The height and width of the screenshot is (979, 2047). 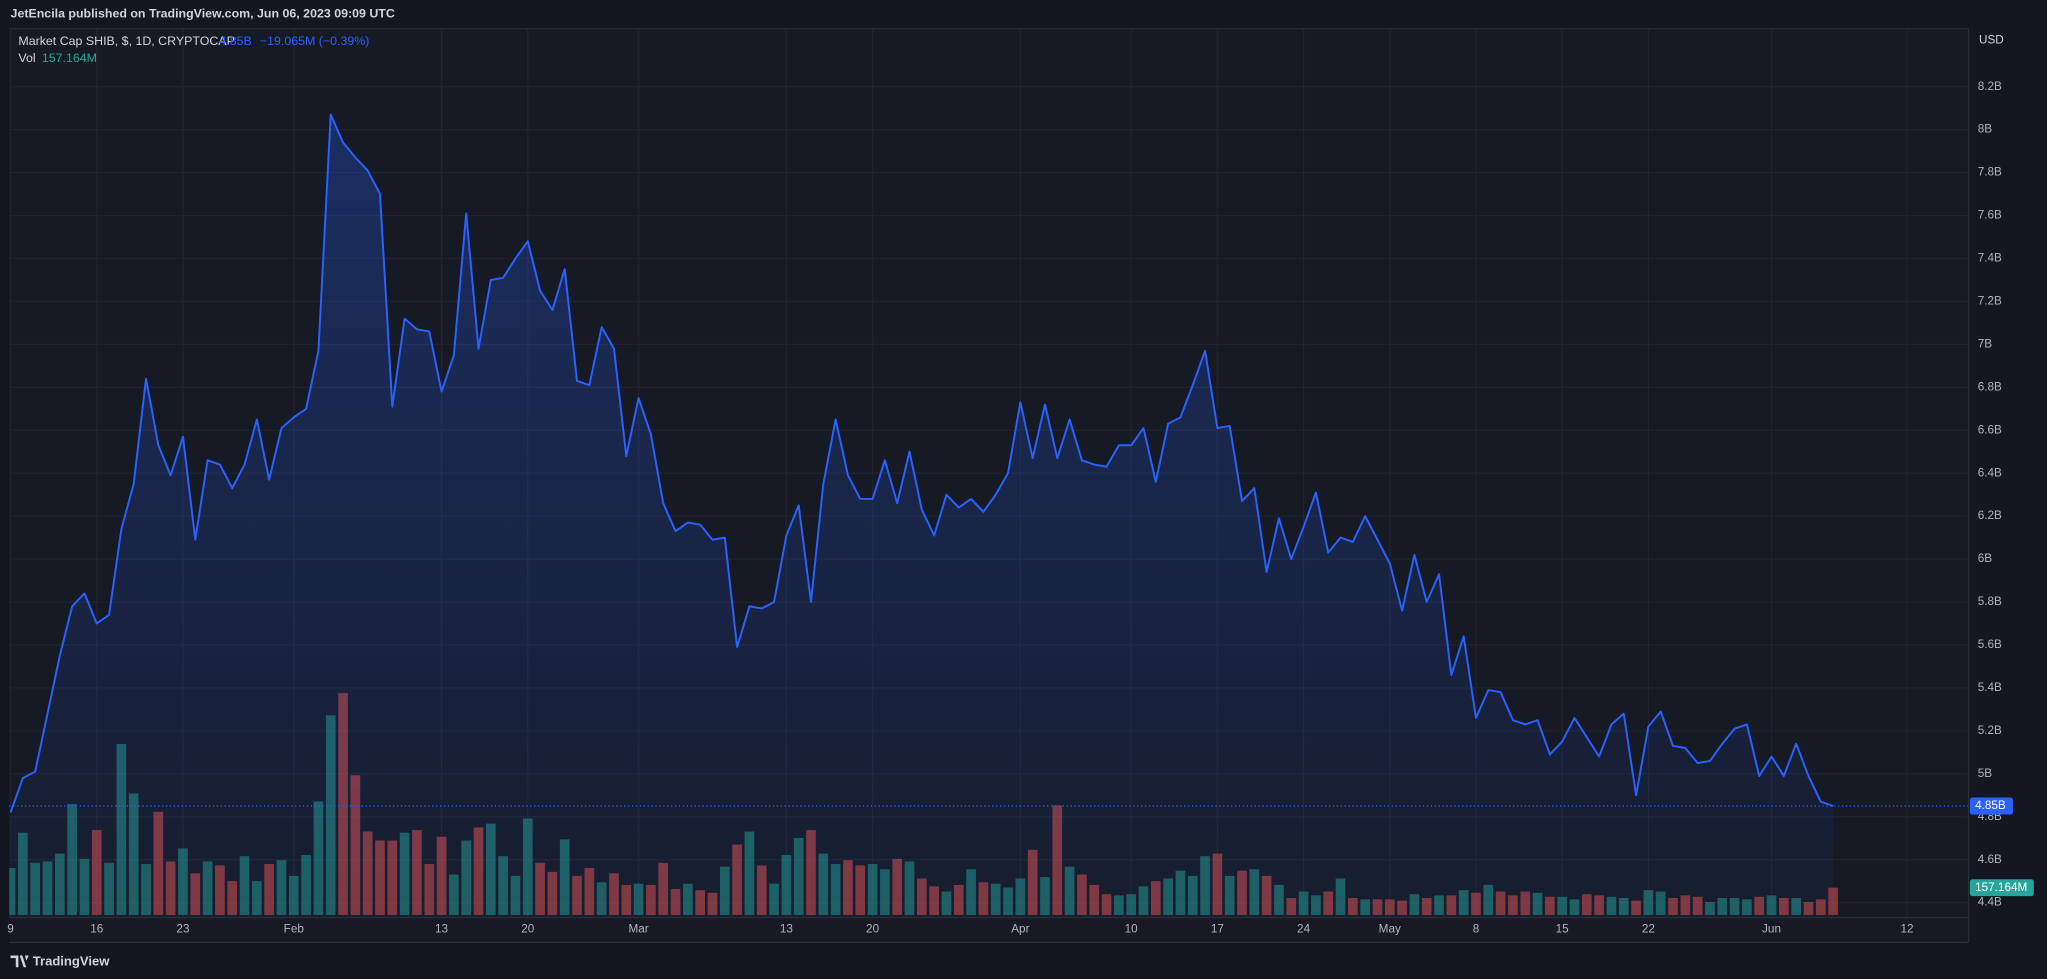 What do you see at coordinates (19, 961) in the screenshot?
I see `brand-logo` at bounding box center [19, 961].